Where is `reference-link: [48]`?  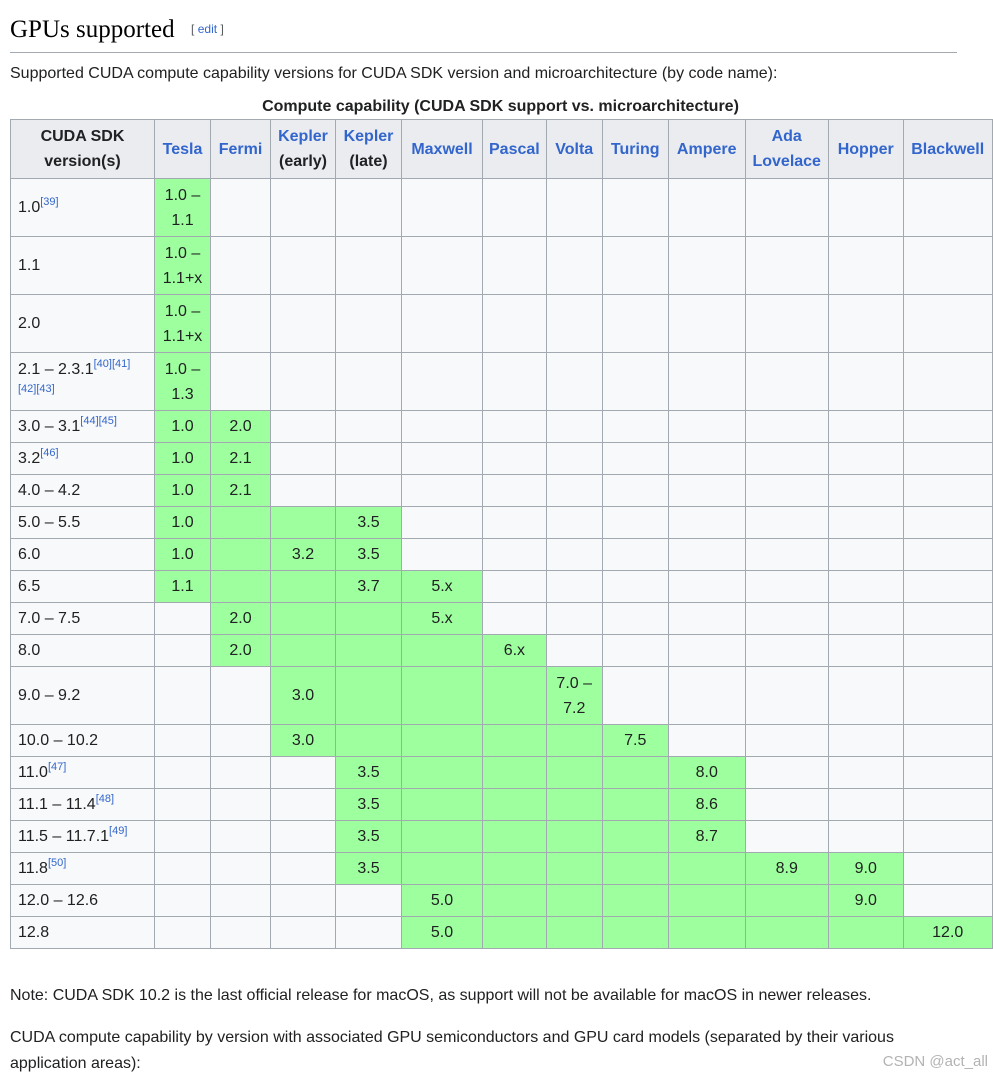 reference-link: [48] is located at coordinates (105, 799).